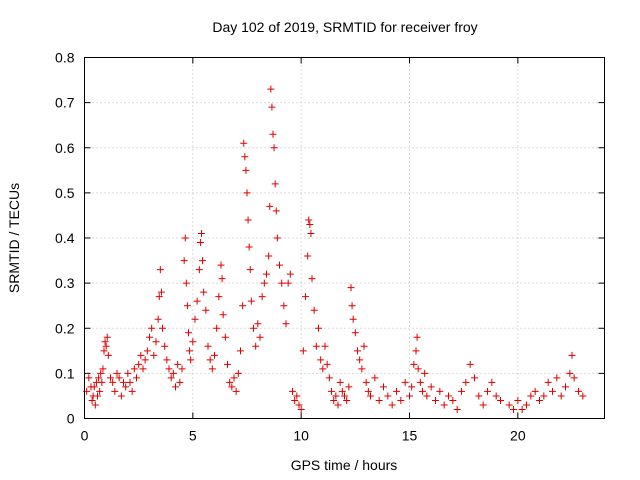 The image size is (640, 480). Describe the element at coordinates (193, 436) in the screenshot. I see `x-tick-label: 5` at that location.